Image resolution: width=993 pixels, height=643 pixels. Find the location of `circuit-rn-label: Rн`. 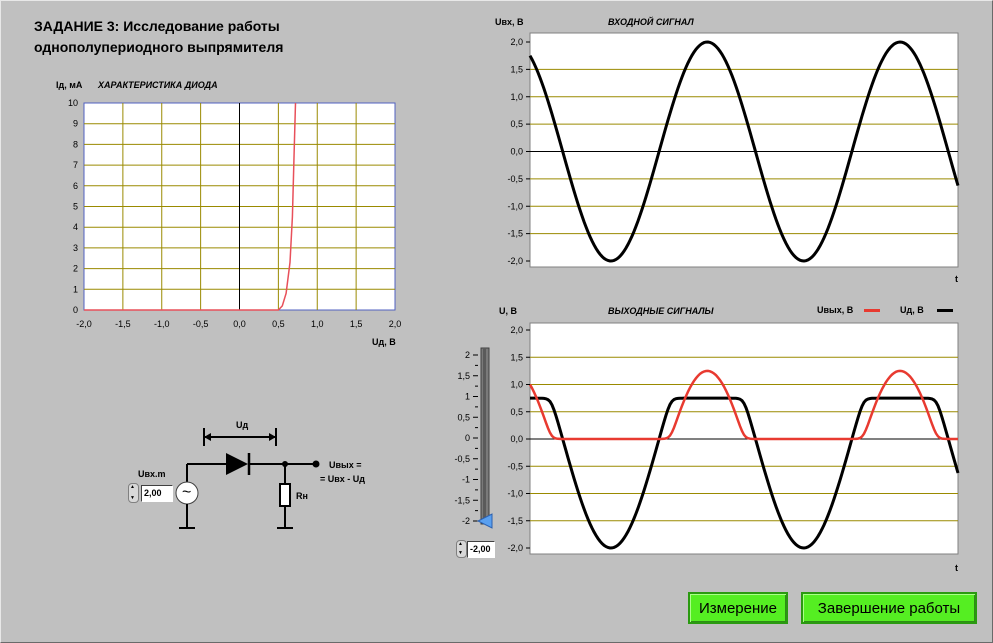

circuit-rn-label: Rн is located at coordinates (302, 496).